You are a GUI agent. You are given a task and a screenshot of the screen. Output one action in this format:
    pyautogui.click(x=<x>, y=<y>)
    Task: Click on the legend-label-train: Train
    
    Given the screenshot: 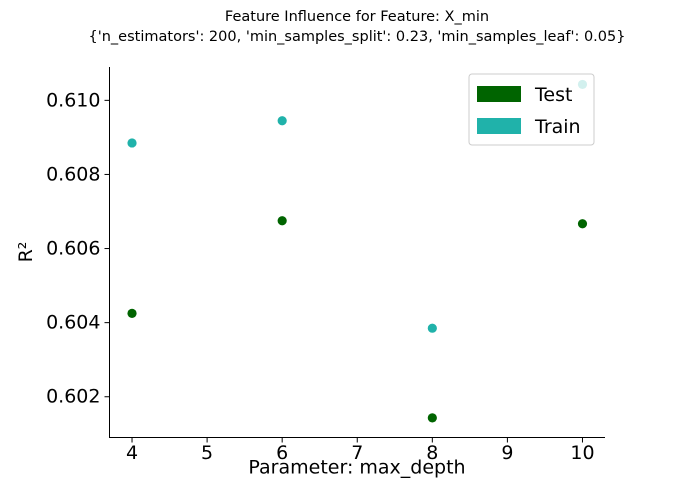 What is the action you would take?
    pyautogui.click(x=557, y=127)
    